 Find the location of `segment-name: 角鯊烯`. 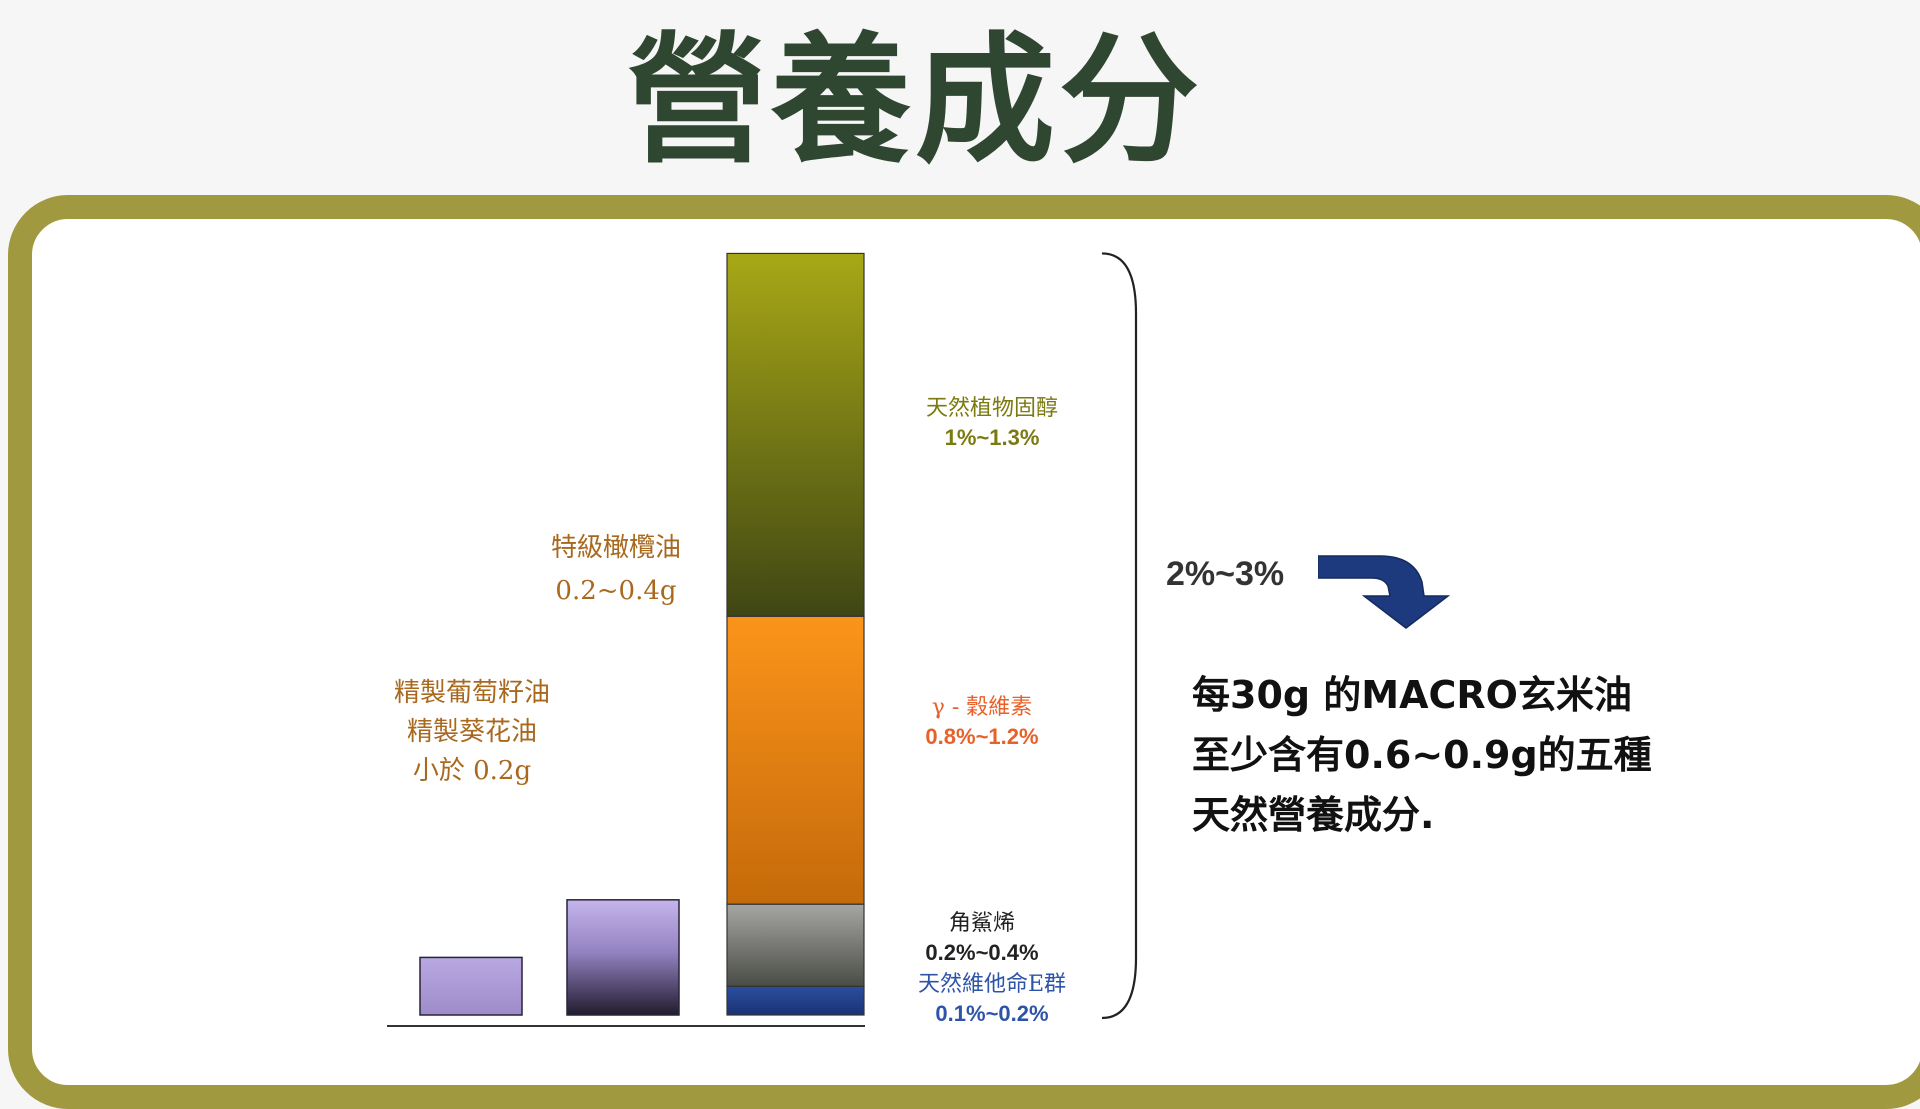

segment-name: 角鯊烯 is located at coordinates (981, 923).